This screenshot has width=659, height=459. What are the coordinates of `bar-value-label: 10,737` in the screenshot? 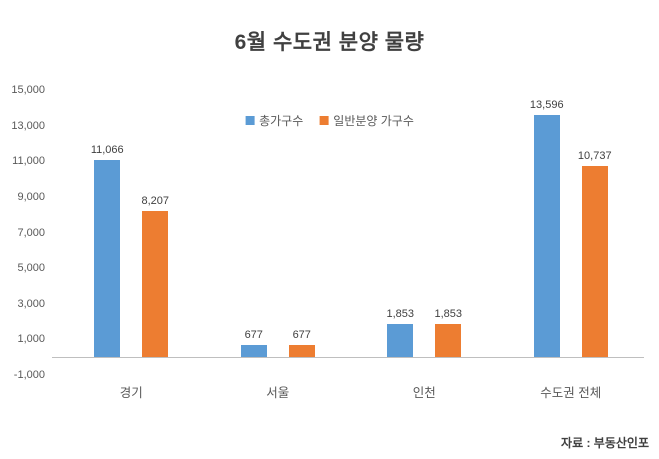 It's located at (594, 155).